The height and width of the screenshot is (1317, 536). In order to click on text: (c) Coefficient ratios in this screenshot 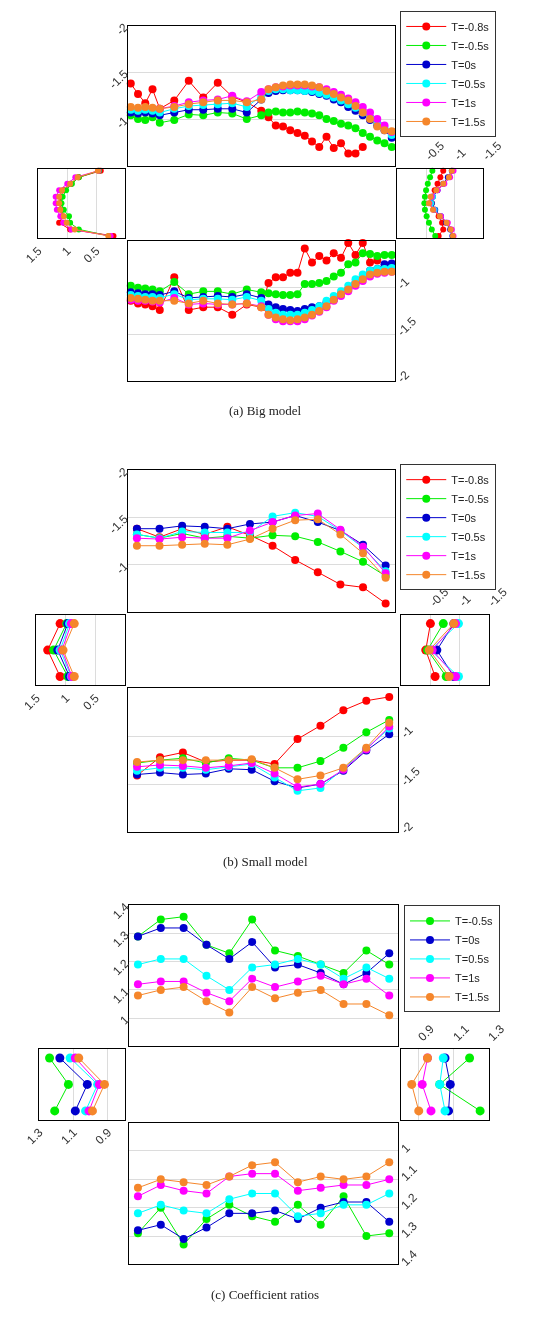, I will do `click(265, 1294)`.